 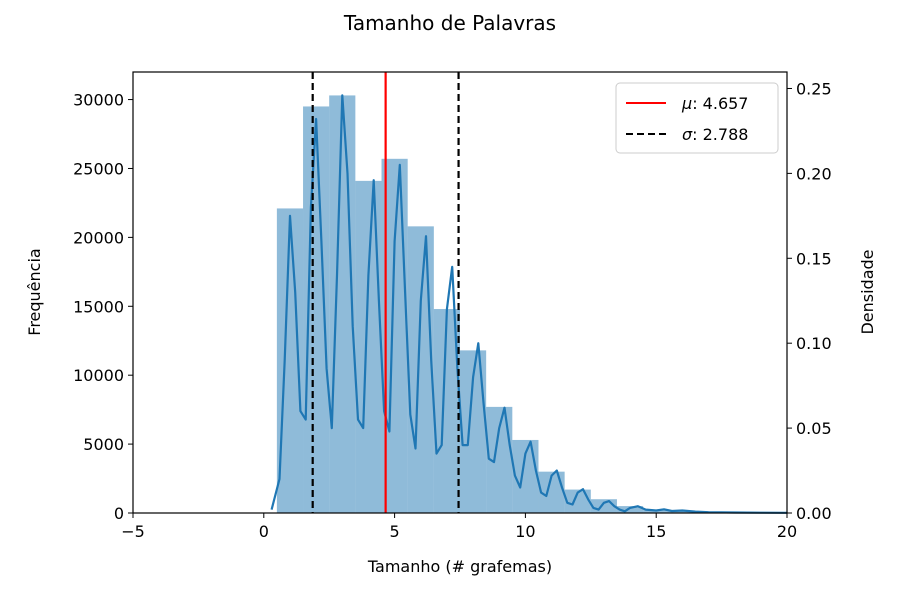 What do you see at coordinates (715, 134) in the screenshot?
I see `legend-sigma-label: σ: 2.788` at bounding box center [715, 134].